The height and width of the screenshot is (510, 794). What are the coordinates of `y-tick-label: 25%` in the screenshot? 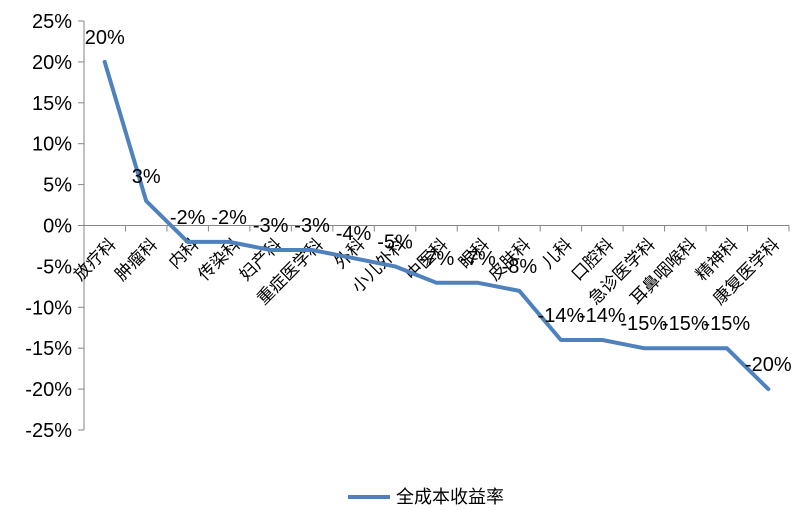 It's located at (52, 22).